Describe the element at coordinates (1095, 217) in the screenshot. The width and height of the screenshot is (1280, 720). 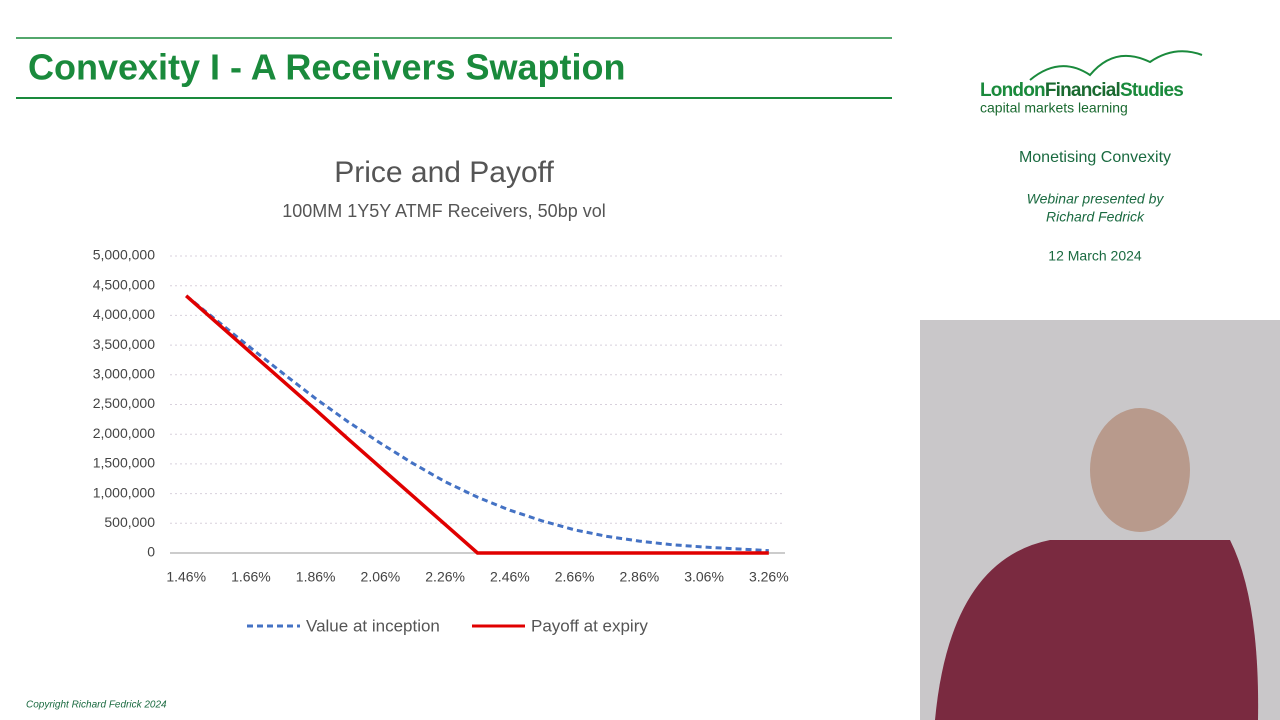
I see `presented: Richard Fedrick` at that location.